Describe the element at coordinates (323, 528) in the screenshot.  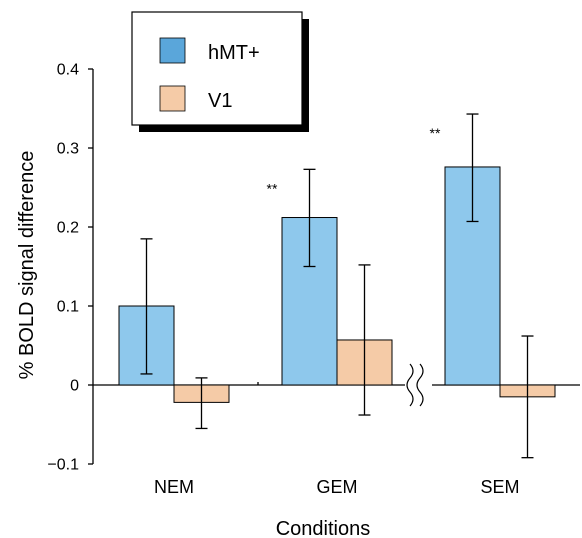
I see `x-axis-title: Conditions` at that location.